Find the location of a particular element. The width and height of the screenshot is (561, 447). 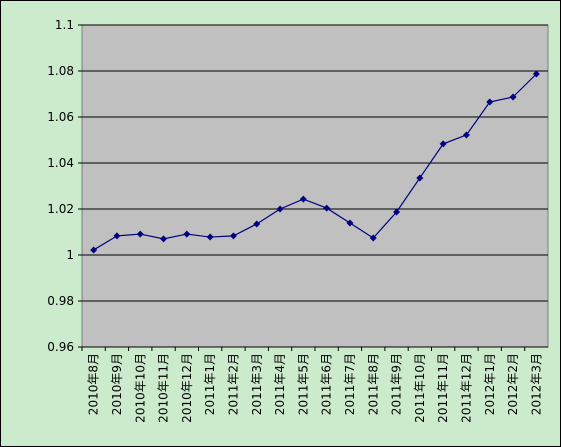

x-tick-label: 2011年12月 is located at coordinates (466, 388).